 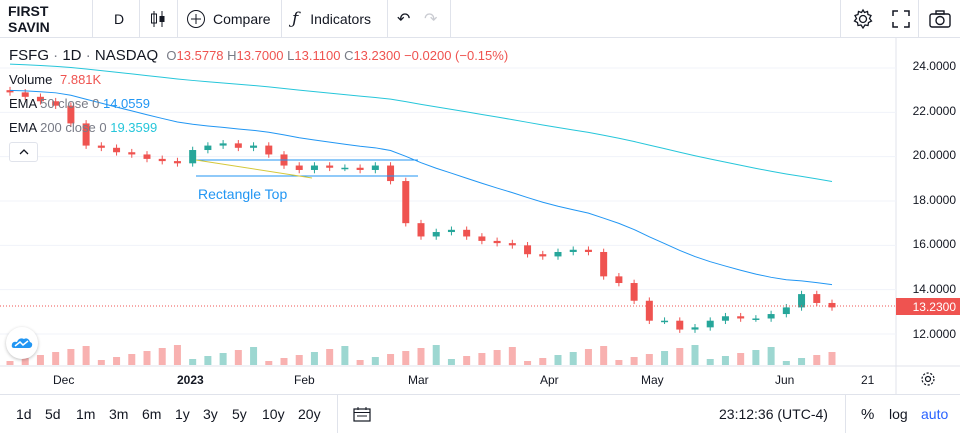 I want to click on cloud-logo-icon, so click(x=22, y=343).